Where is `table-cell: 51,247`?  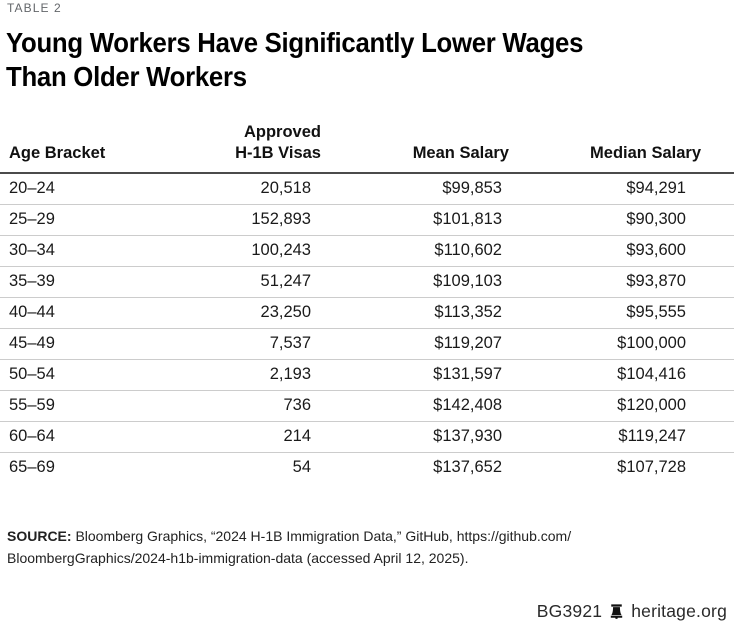 table-cell: 51,247 is located at coordinates (285, 281).